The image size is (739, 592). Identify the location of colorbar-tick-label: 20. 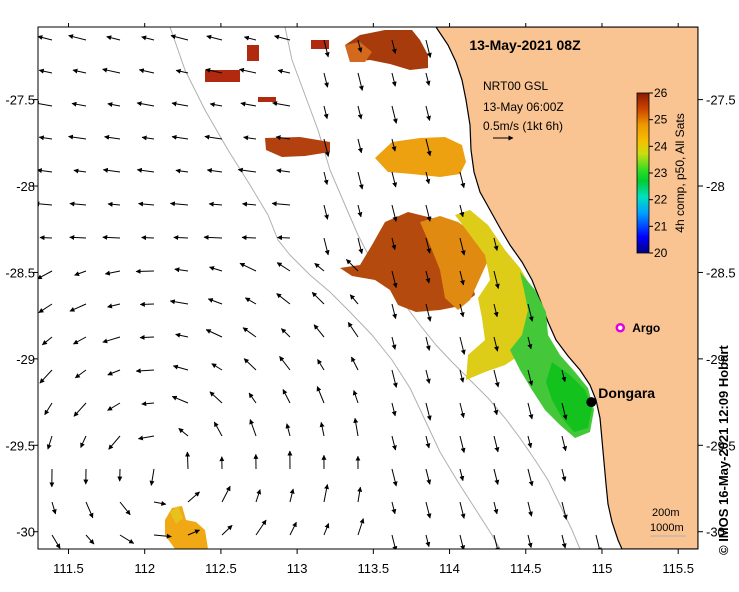
(661, 253).